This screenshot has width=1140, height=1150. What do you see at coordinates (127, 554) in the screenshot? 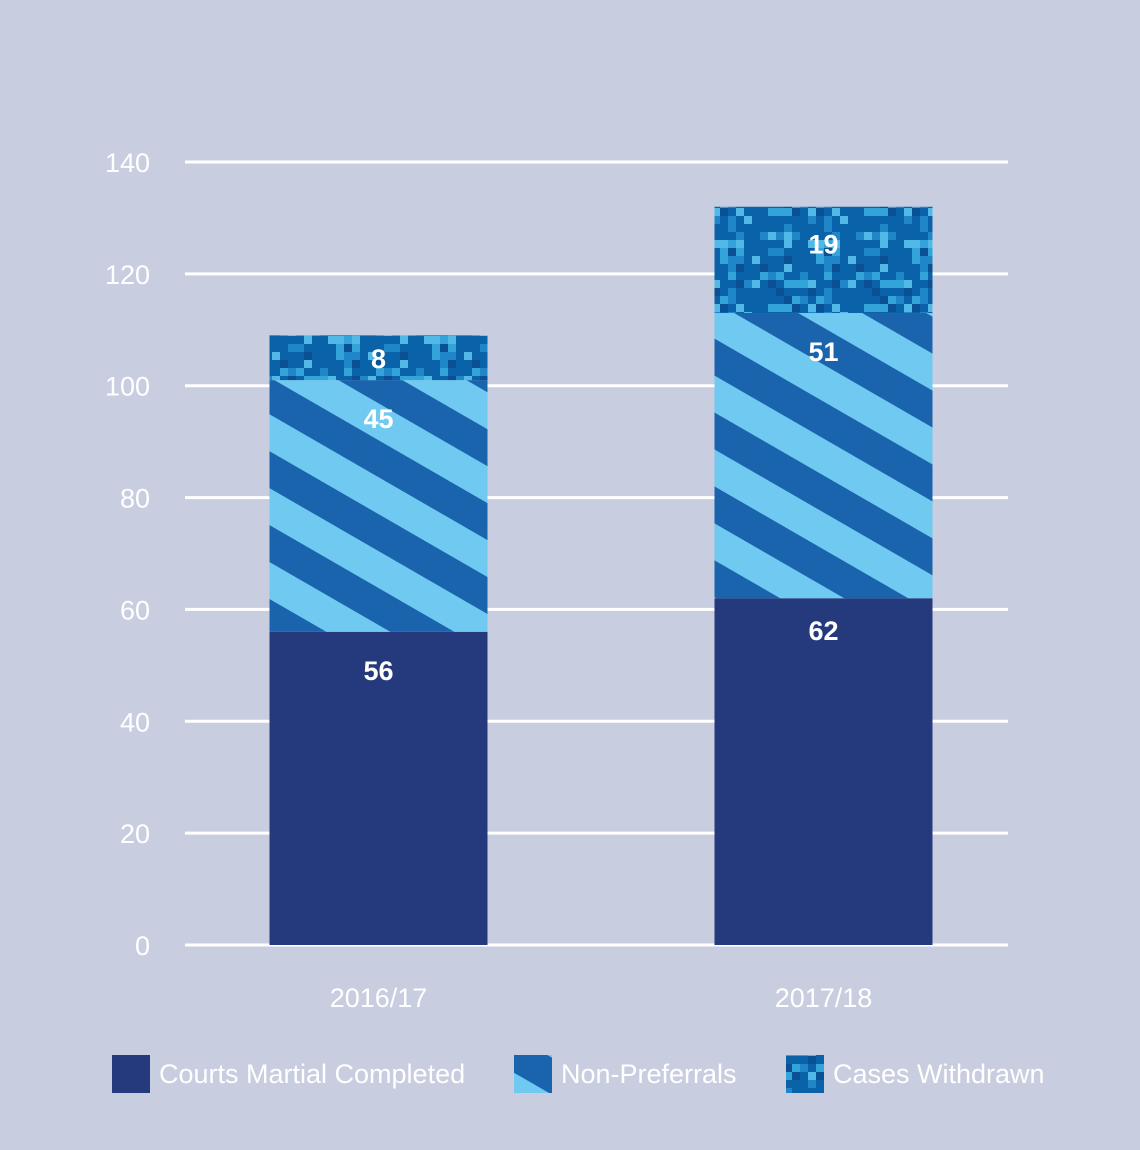
I see `y-axis-ticks: 0 20 40 60 80 100 120 140` at bounding box center [127, 554].